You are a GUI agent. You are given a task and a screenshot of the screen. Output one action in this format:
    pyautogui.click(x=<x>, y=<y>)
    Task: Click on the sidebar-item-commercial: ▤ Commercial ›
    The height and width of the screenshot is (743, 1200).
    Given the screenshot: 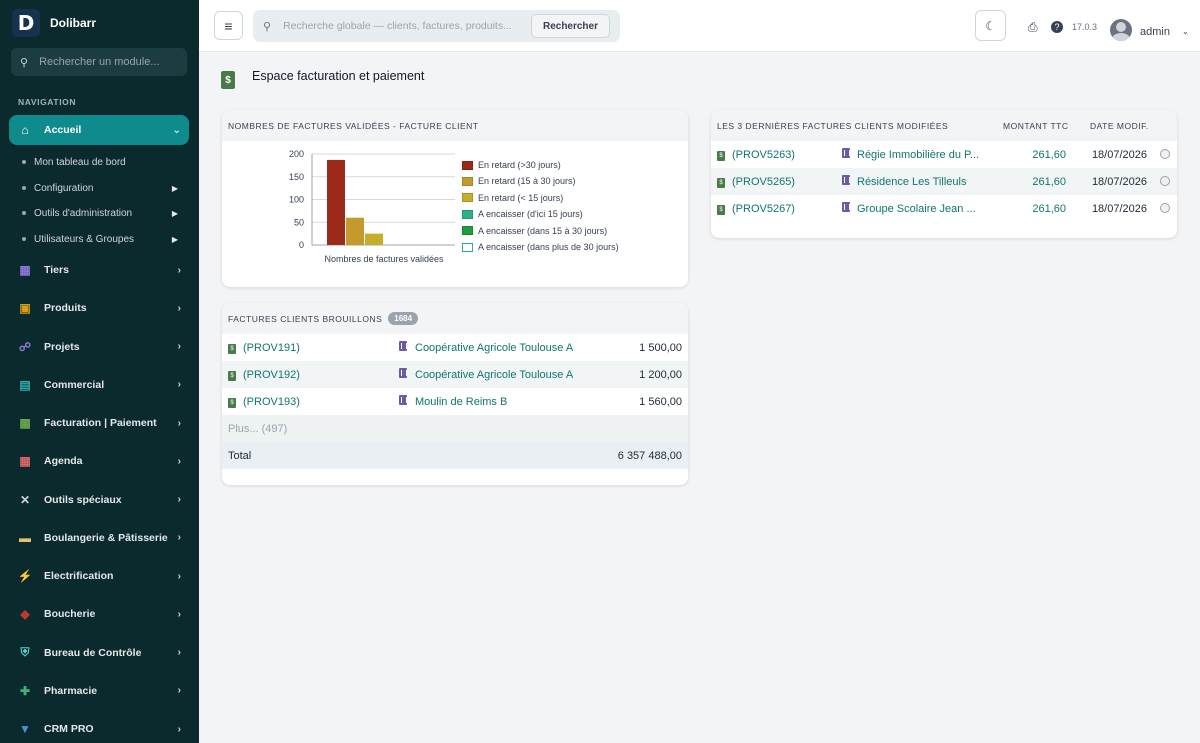 What is the action you would take?
    pyautogui.click(x=99, y=385)
    